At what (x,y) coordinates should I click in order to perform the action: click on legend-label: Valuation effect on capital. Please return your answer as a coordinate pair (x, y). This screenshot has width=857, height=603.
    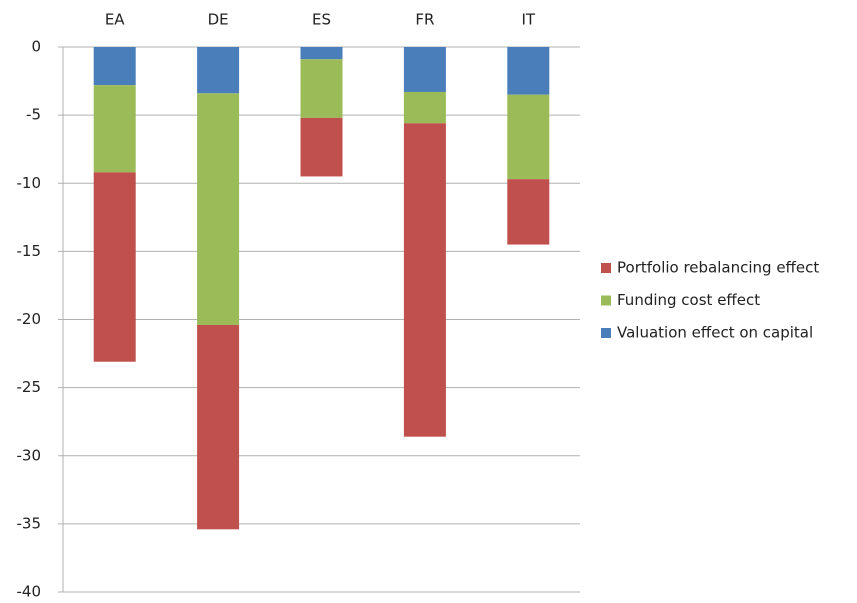
    Looking at the image, I should click on (715, 333).